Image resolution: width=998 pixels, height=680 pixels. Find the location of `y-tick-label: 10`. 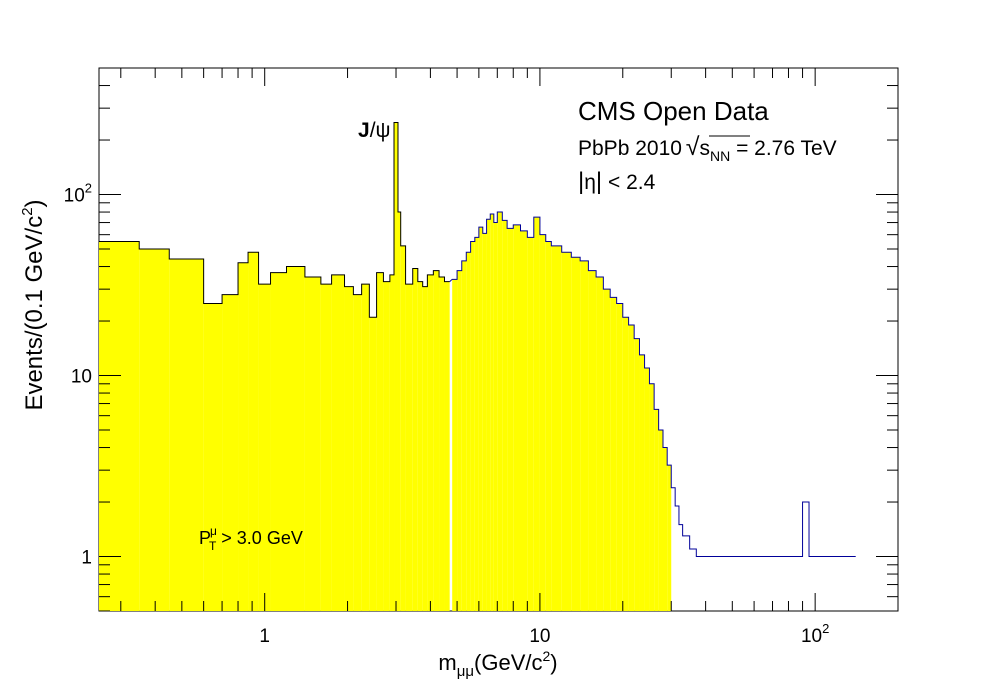

y-tick-label: 10 is located at coordinates (81, 377).